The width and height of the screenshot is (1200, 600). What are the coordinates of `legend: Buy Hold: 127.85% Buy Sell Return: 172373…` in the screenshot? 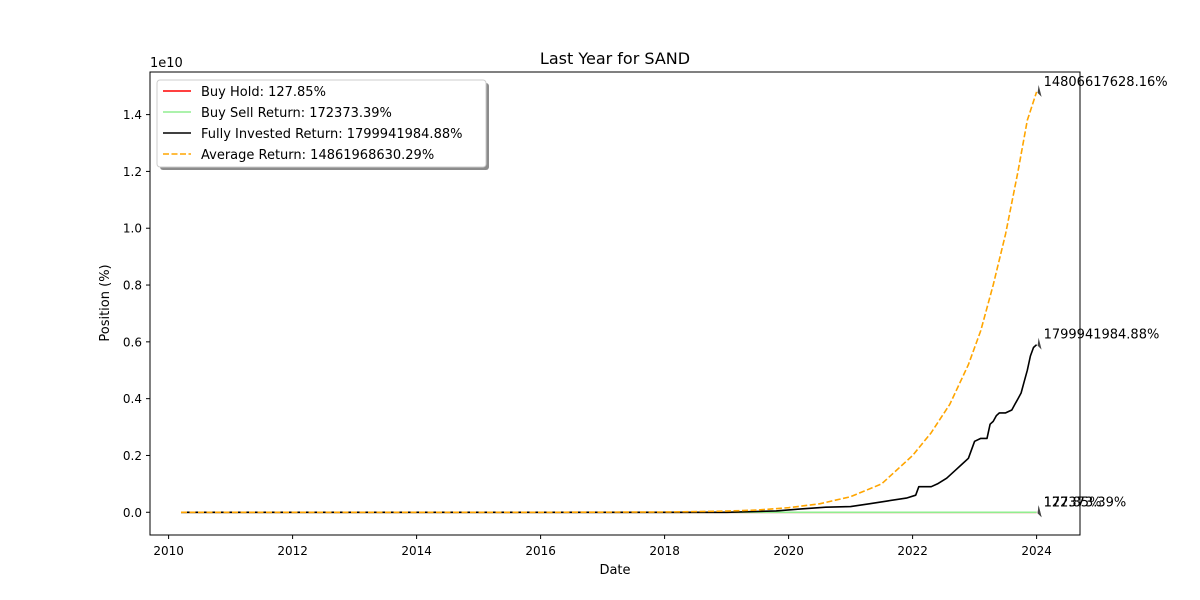 It's located at (322, 124).